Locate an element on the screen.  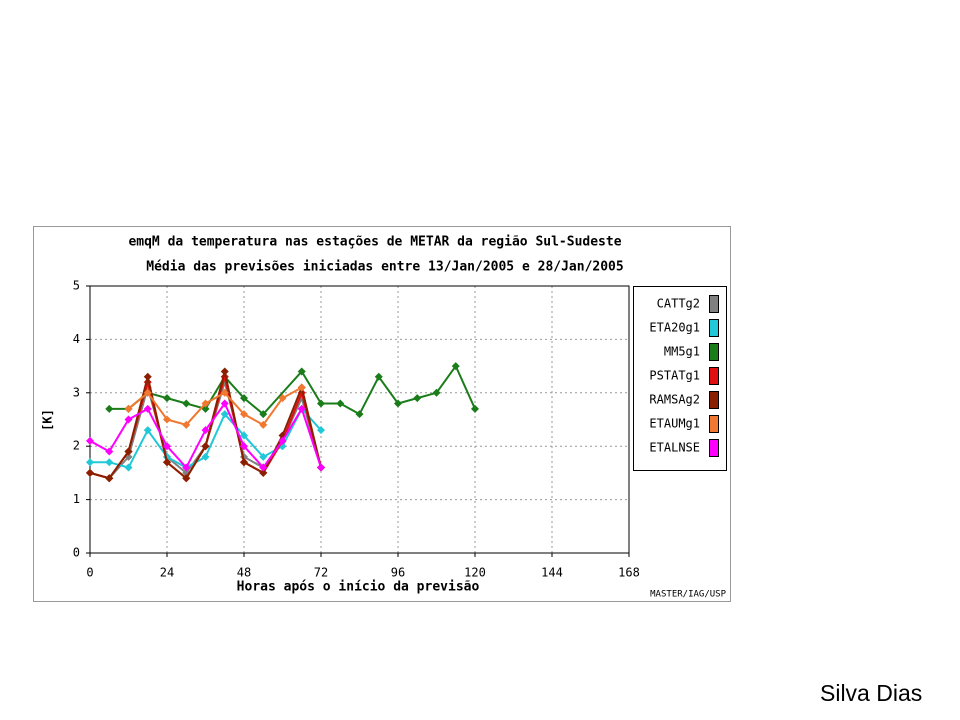
series-line is located at coordinates (215, 406).